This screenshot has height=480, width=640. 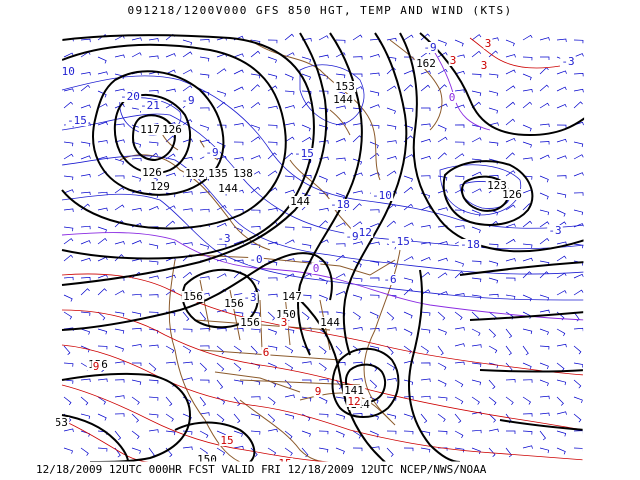 I want to click on height-contour-label: 150, so click(x=207, y=459).